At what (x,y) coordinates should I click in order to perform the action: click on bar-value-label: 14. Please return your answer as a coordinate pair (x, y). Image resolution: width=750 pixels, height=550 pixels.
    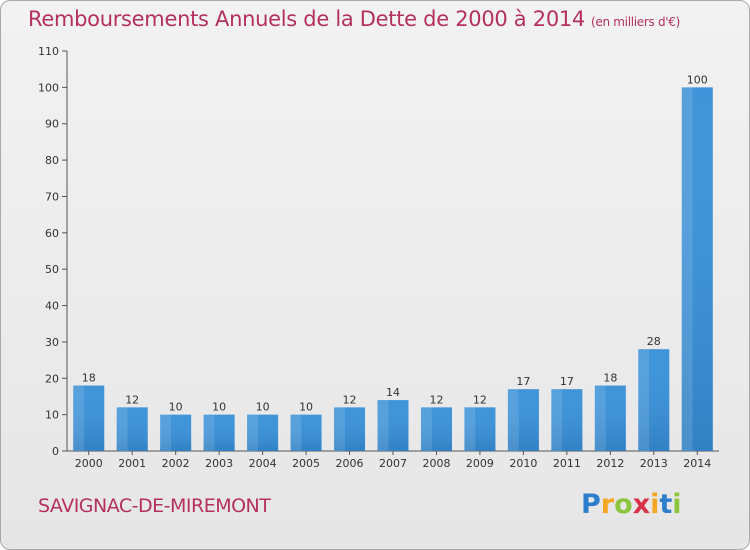
    Looking at the image, I should click on (393, 392).